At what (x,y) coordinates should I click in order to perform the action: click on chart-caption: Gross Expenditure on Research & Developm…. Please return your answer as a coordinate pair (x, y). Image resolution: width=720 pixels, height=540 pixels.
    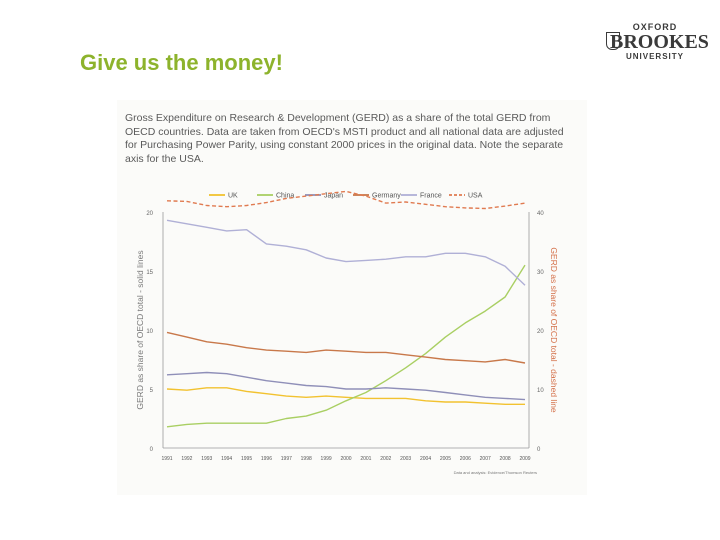
    Looking at the image, I should click on (344, 138).